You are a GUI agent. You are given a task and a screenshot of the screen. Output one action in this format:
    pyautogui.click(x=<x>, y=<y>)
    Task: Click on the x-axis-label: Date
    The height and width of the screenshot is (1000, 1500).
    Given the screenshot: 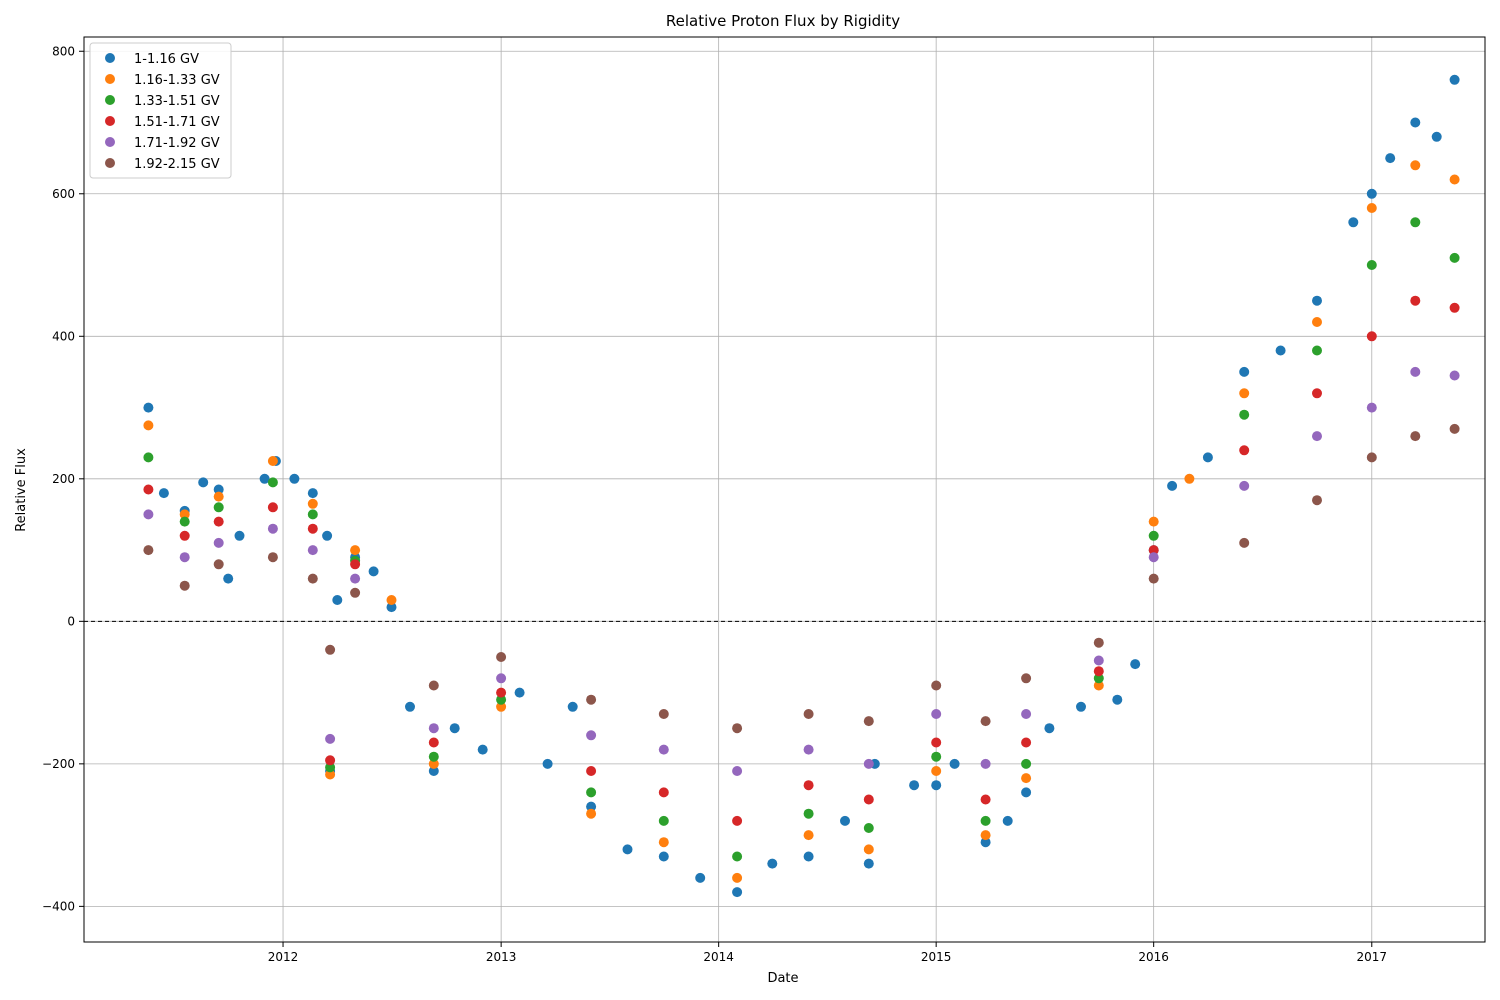 What is the action you would take?
    pyautogui.click(x=782, y=978)
    